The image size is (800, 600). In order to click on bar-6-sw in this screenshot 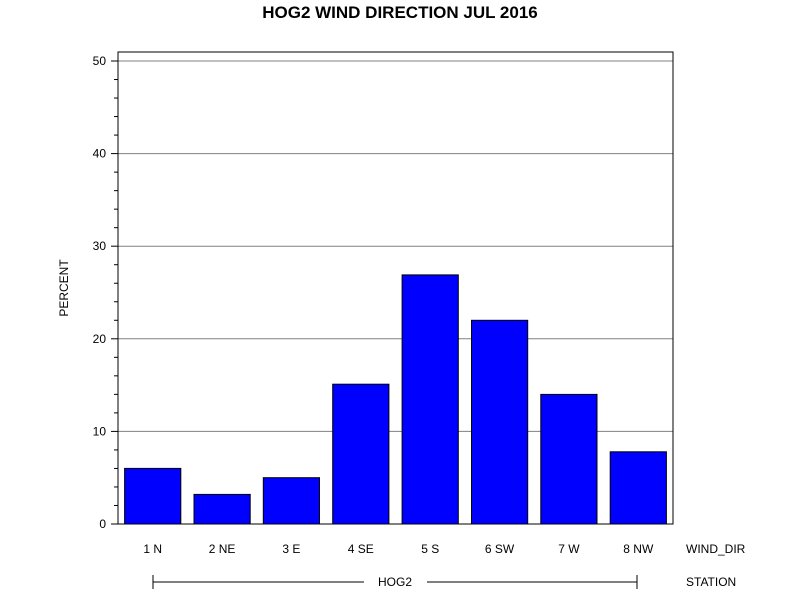, I will do `click(500, 422)`.